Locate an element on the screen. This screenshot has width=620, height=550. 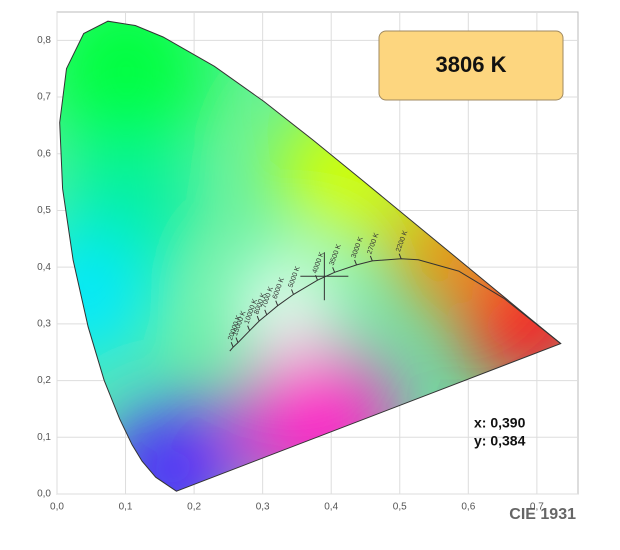
x-tick-label: 0,4 is located at coordinates (331, 507).